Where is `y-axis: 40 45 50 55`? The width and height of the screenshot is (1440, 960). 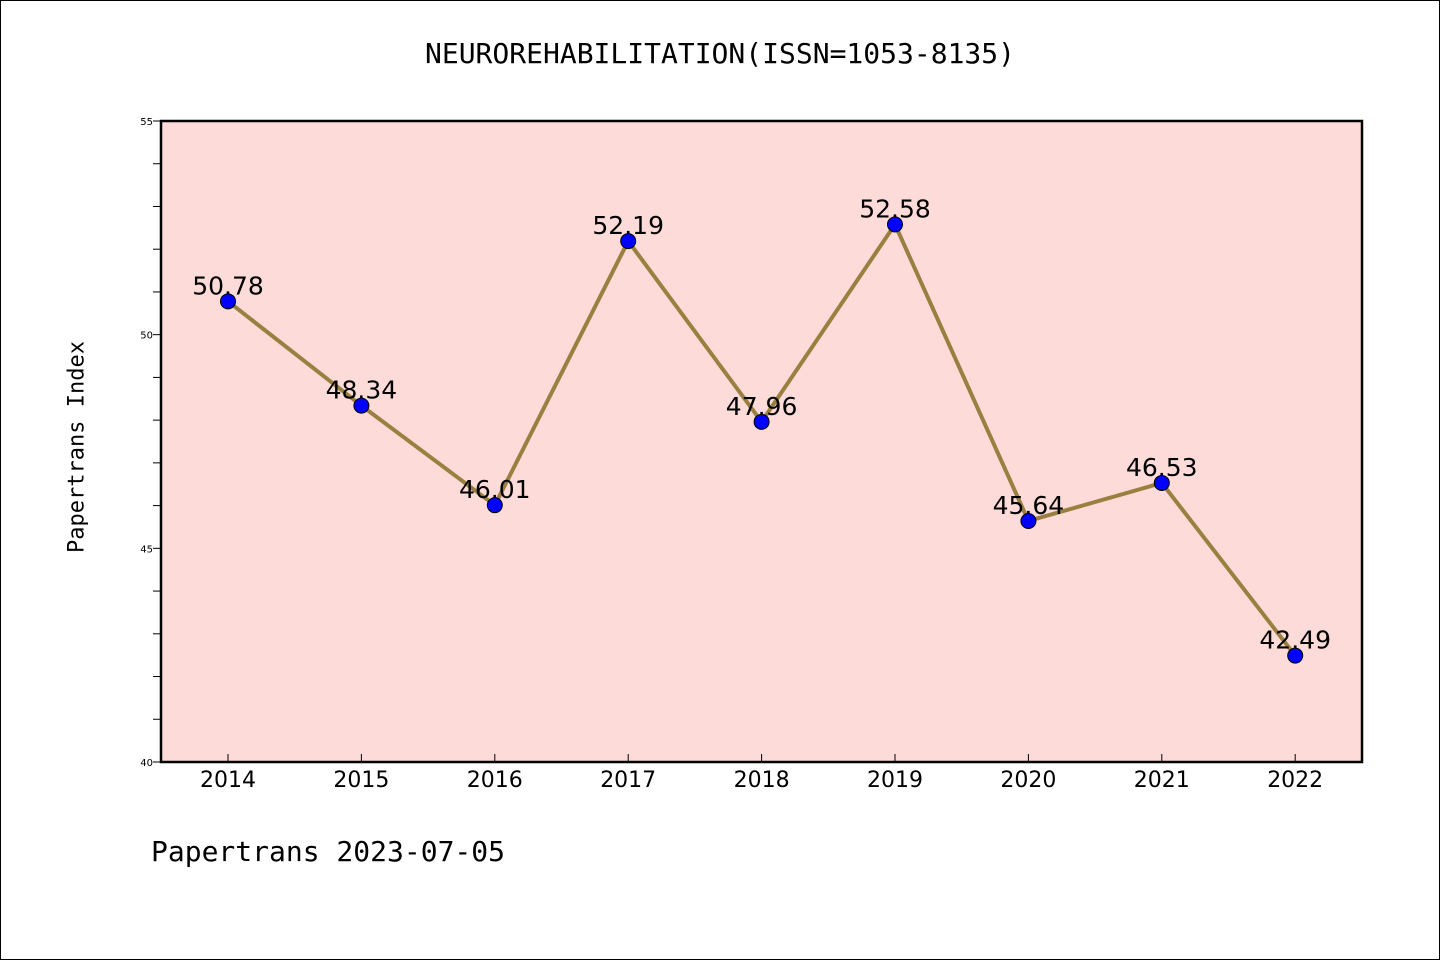 y-axis: 40 45 50 55 is located at coordinates (150, 443).